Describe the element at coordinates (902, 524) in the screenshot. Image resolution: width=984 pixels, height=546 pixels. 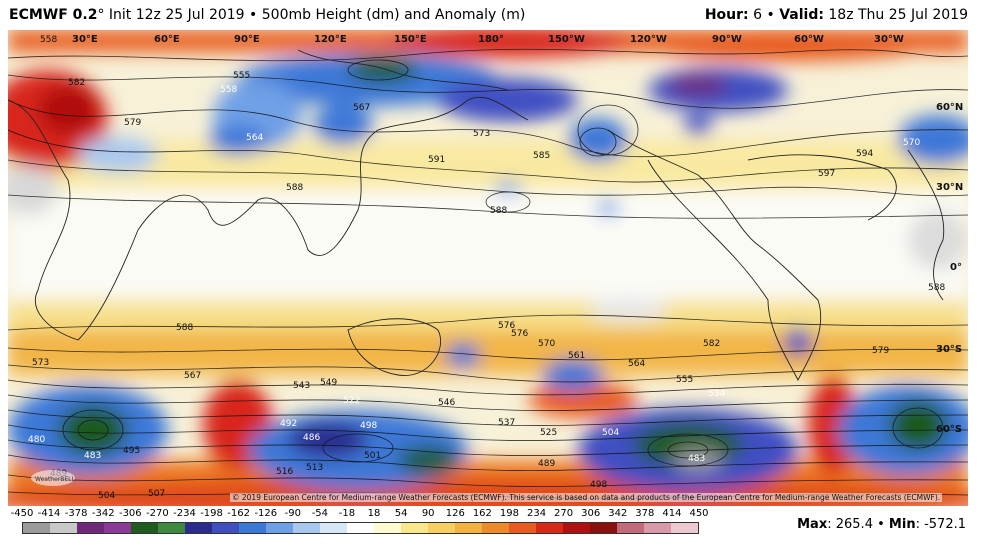
I see `min-label: Min` at that location.